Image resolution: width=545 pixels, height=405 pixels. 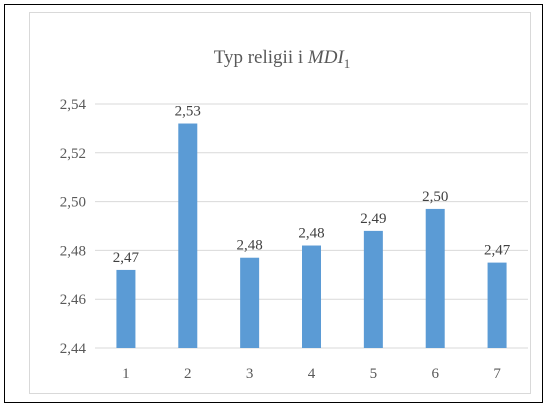 What do you see at coordinates (188, 374) in the screenshot?
I see `x-tick-label: 2` at bounding box center [188, 374].